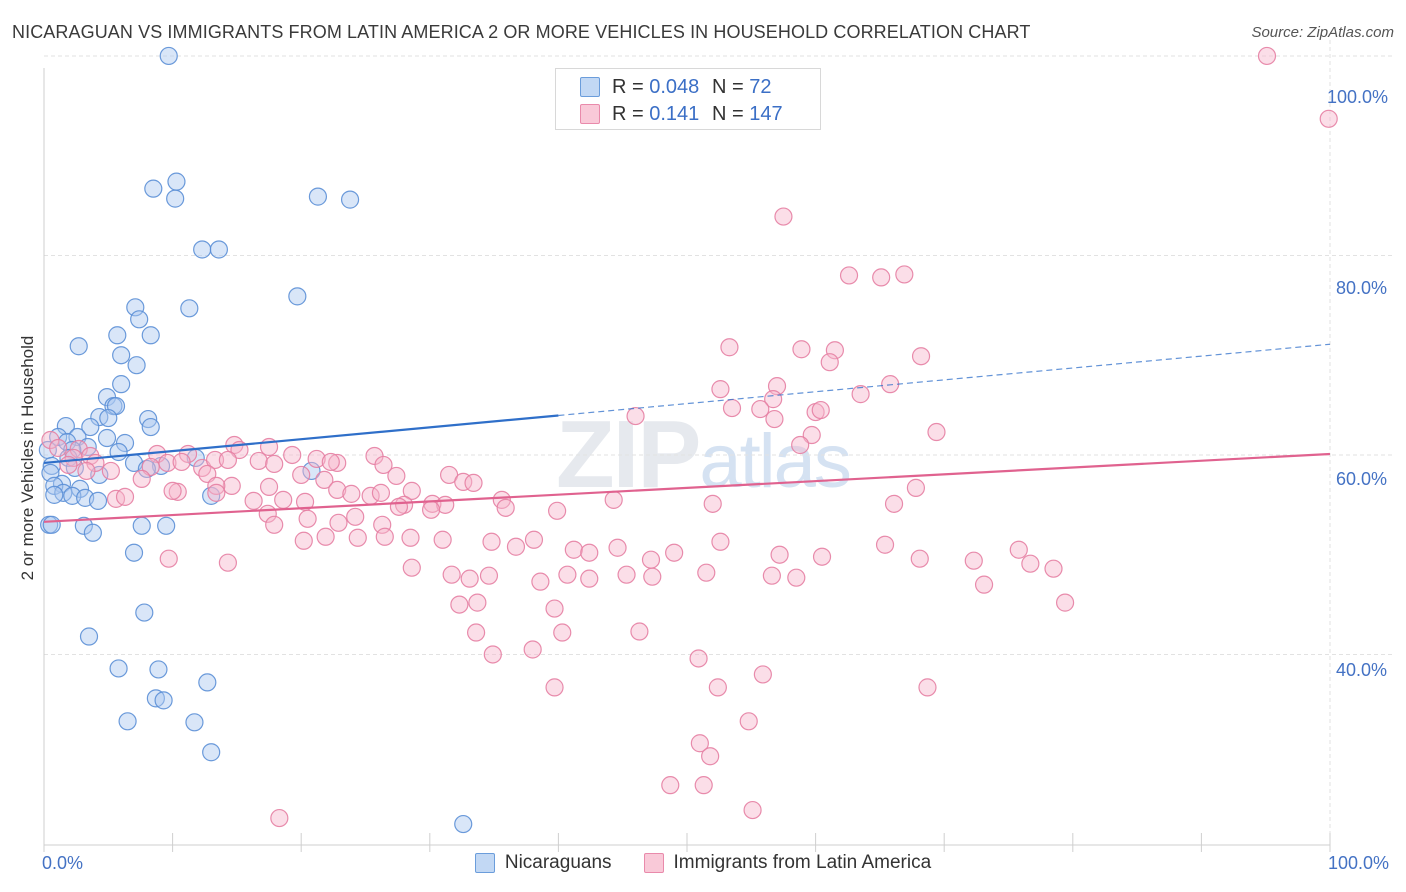 The image size is (1406, 892). I want to click on legend-r-label: R =, so click(631, 113).